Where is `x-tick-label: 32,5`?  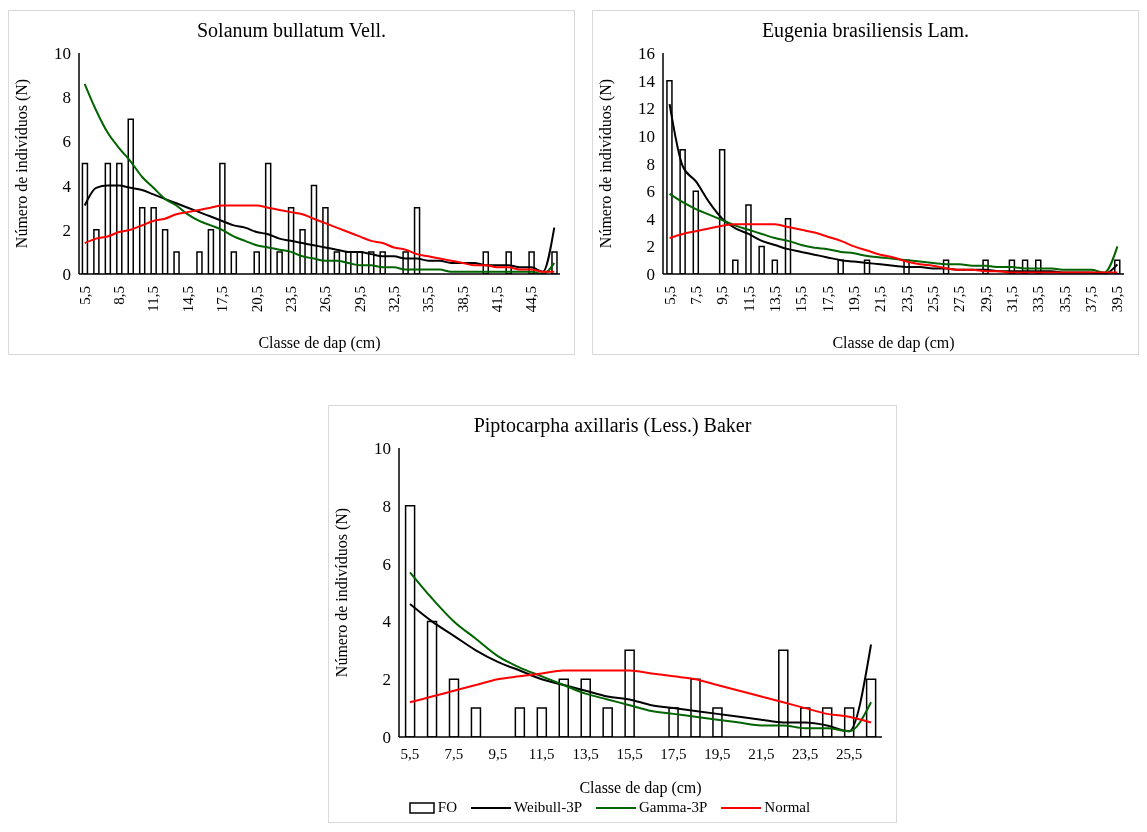
x-tick-label: 32,5 is located at coordinates (393, 299).